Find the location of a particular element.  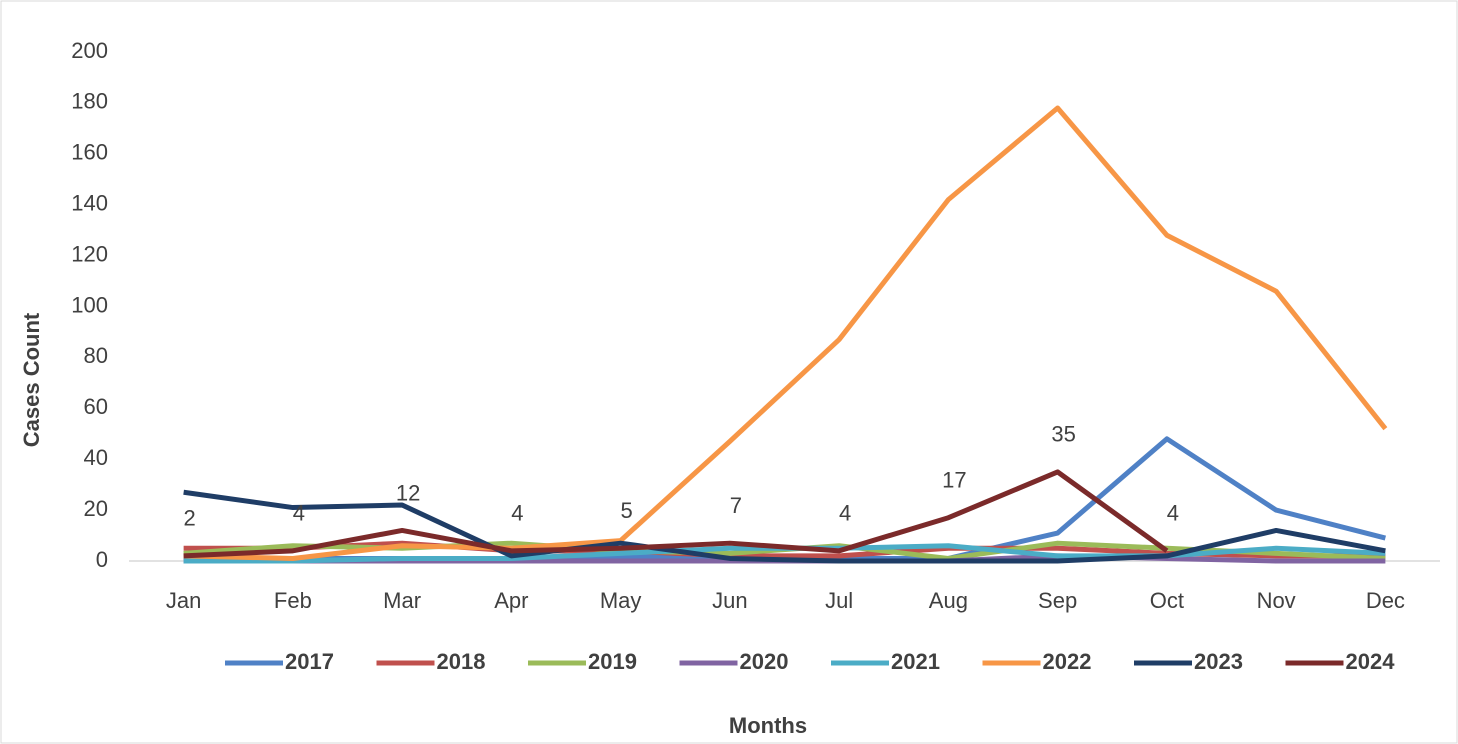

y-tick-label: 180 is located at coordinates (89, 101).